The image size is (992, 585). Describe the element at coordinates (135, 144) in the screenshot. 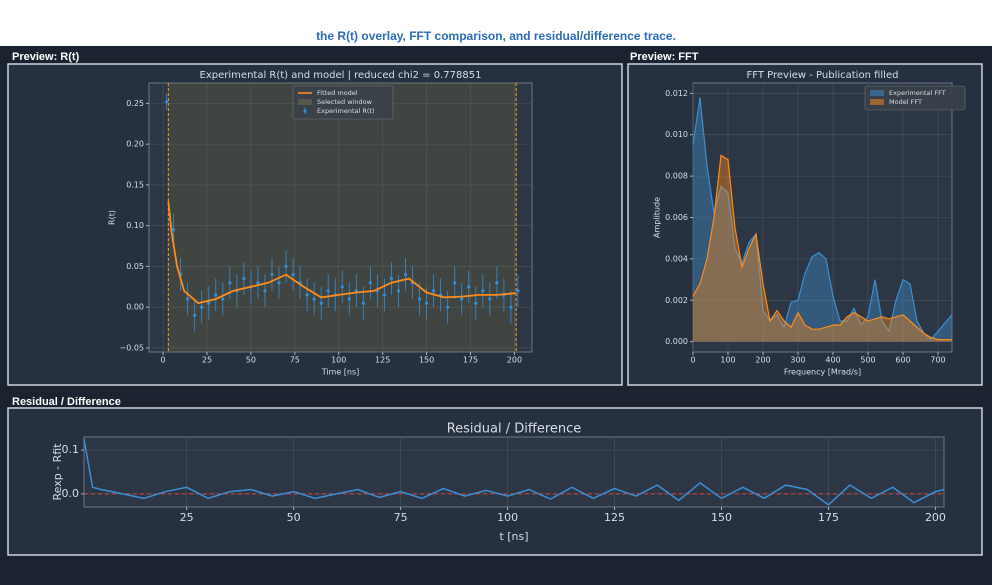

I see `y-tick-label: 0.20` at that location.